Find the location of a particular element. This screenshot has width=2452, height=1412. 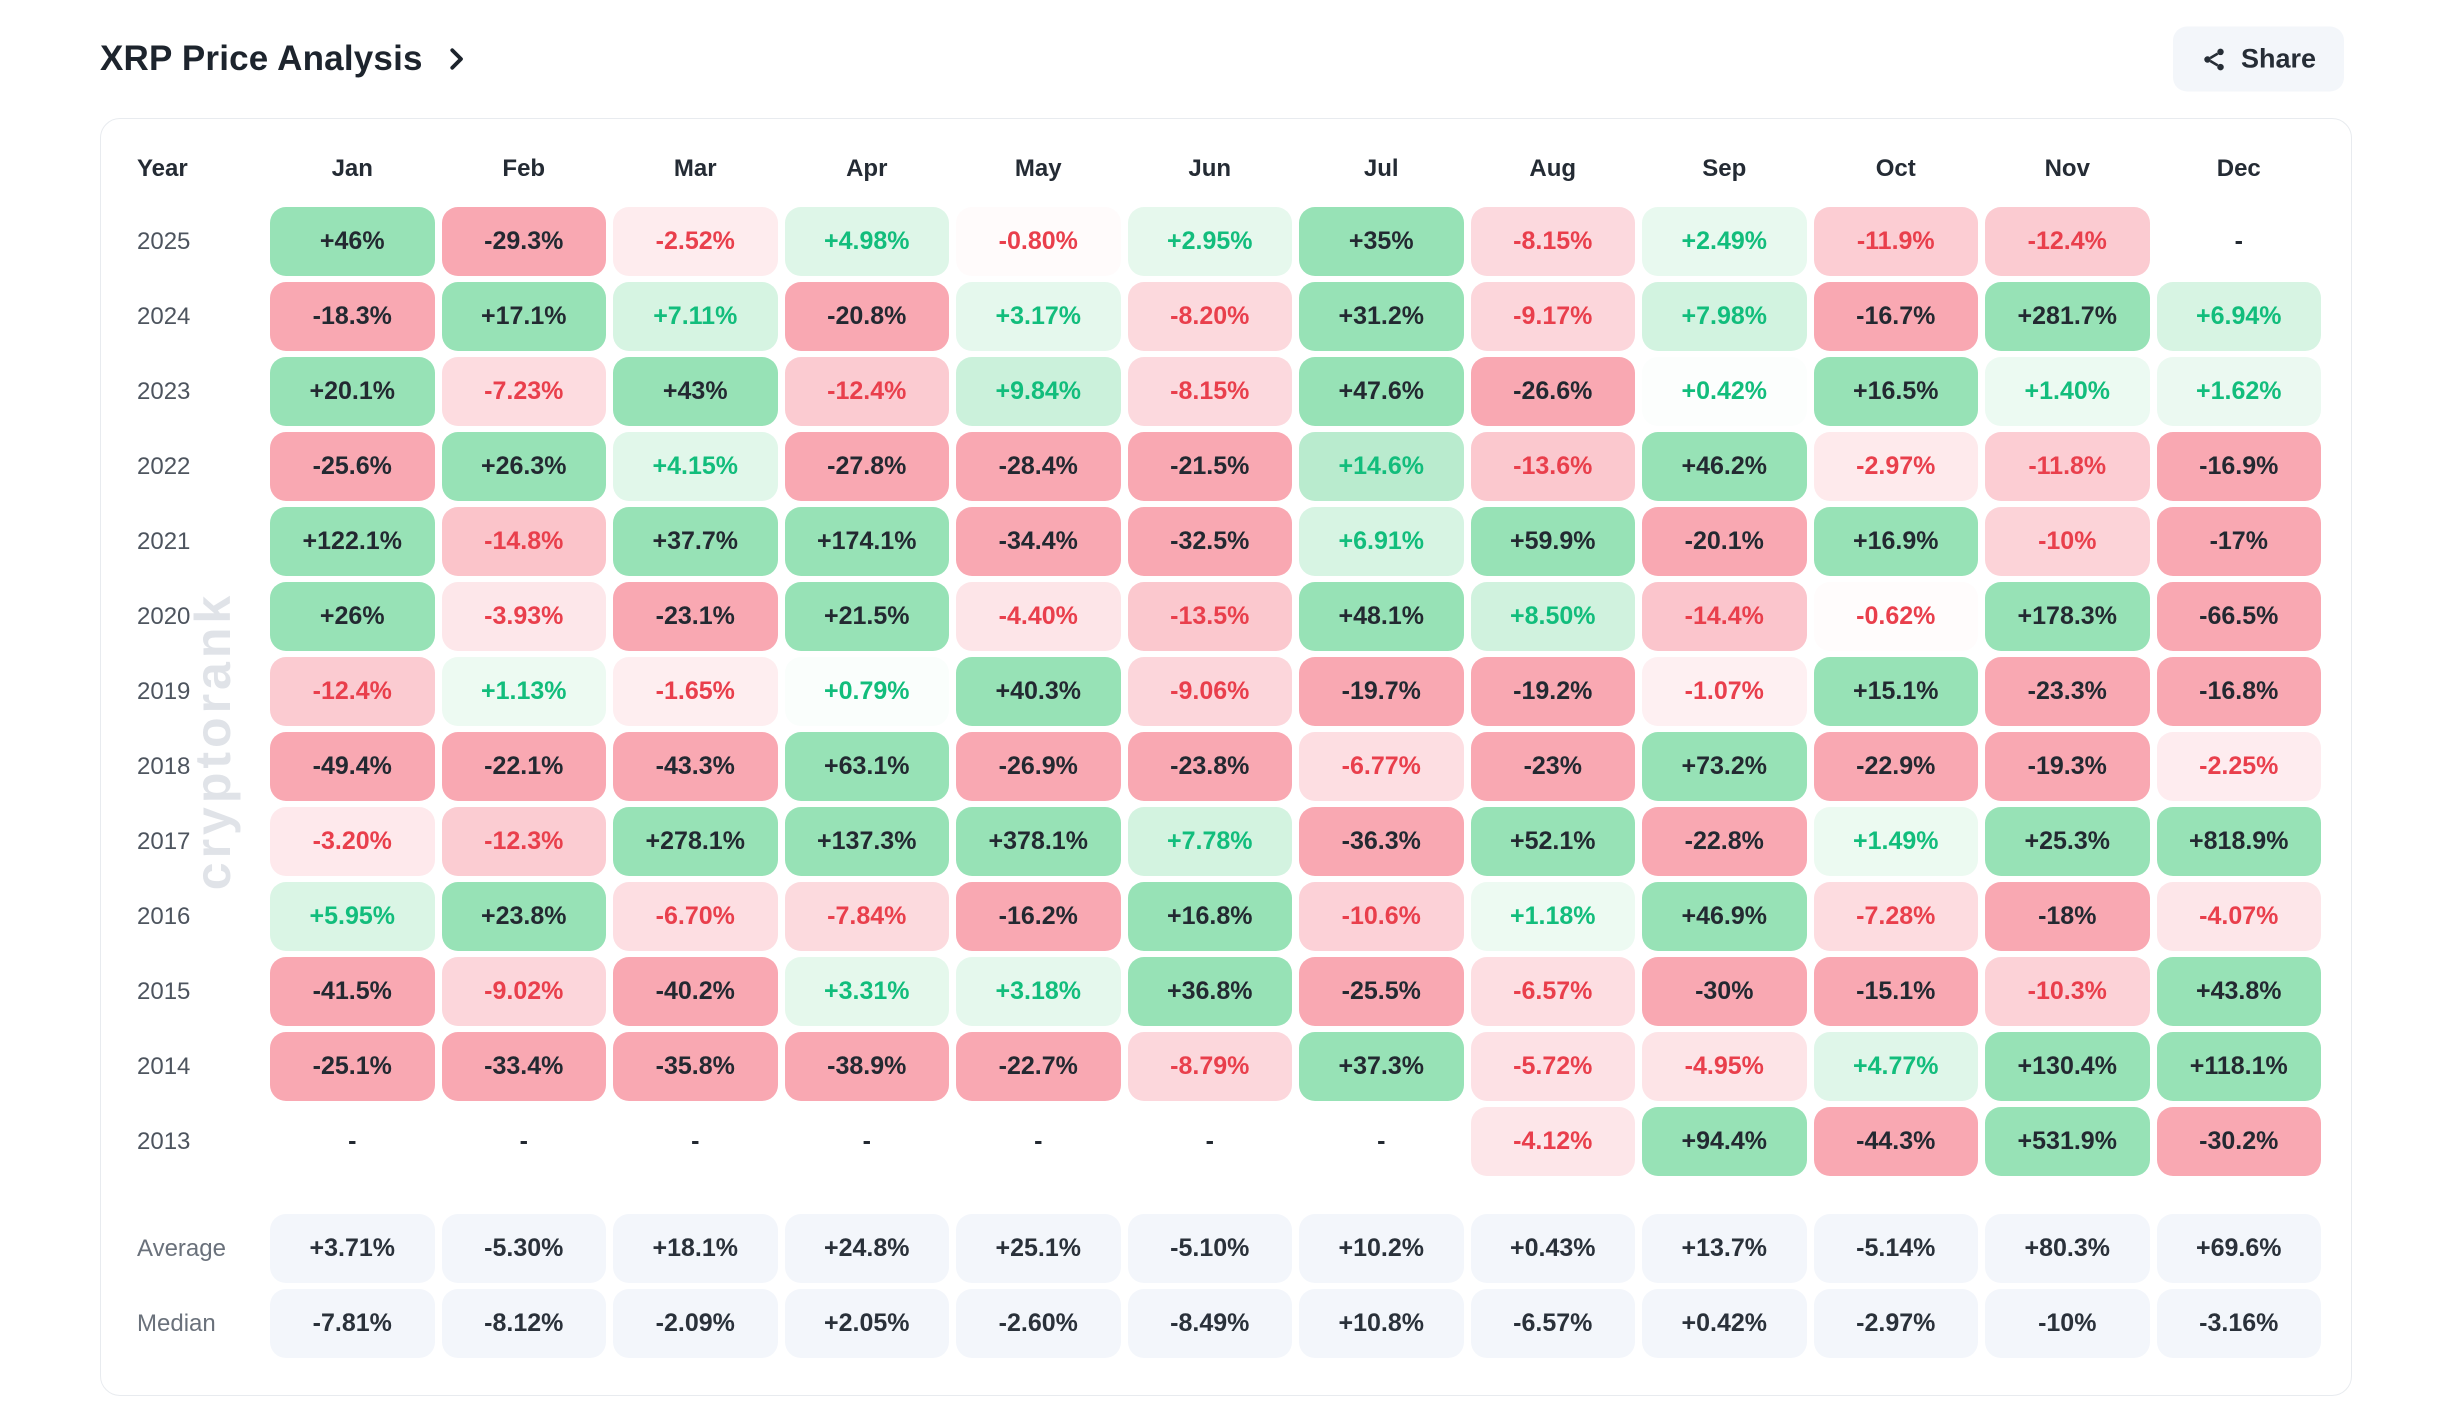

year-label: 2015 is located at coordinates (164, 991).